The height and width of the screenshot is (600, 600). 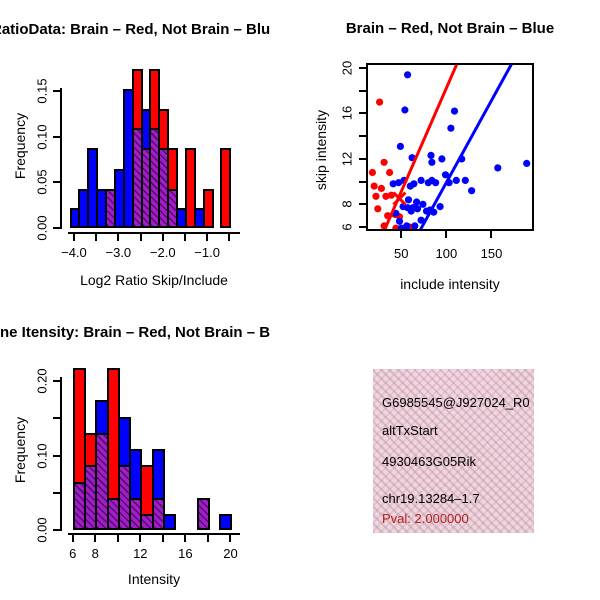 I want to click on ratio-hist-title: RatioData: Brain – Red, Not Brain – Blu, so click(x=135, y=29).